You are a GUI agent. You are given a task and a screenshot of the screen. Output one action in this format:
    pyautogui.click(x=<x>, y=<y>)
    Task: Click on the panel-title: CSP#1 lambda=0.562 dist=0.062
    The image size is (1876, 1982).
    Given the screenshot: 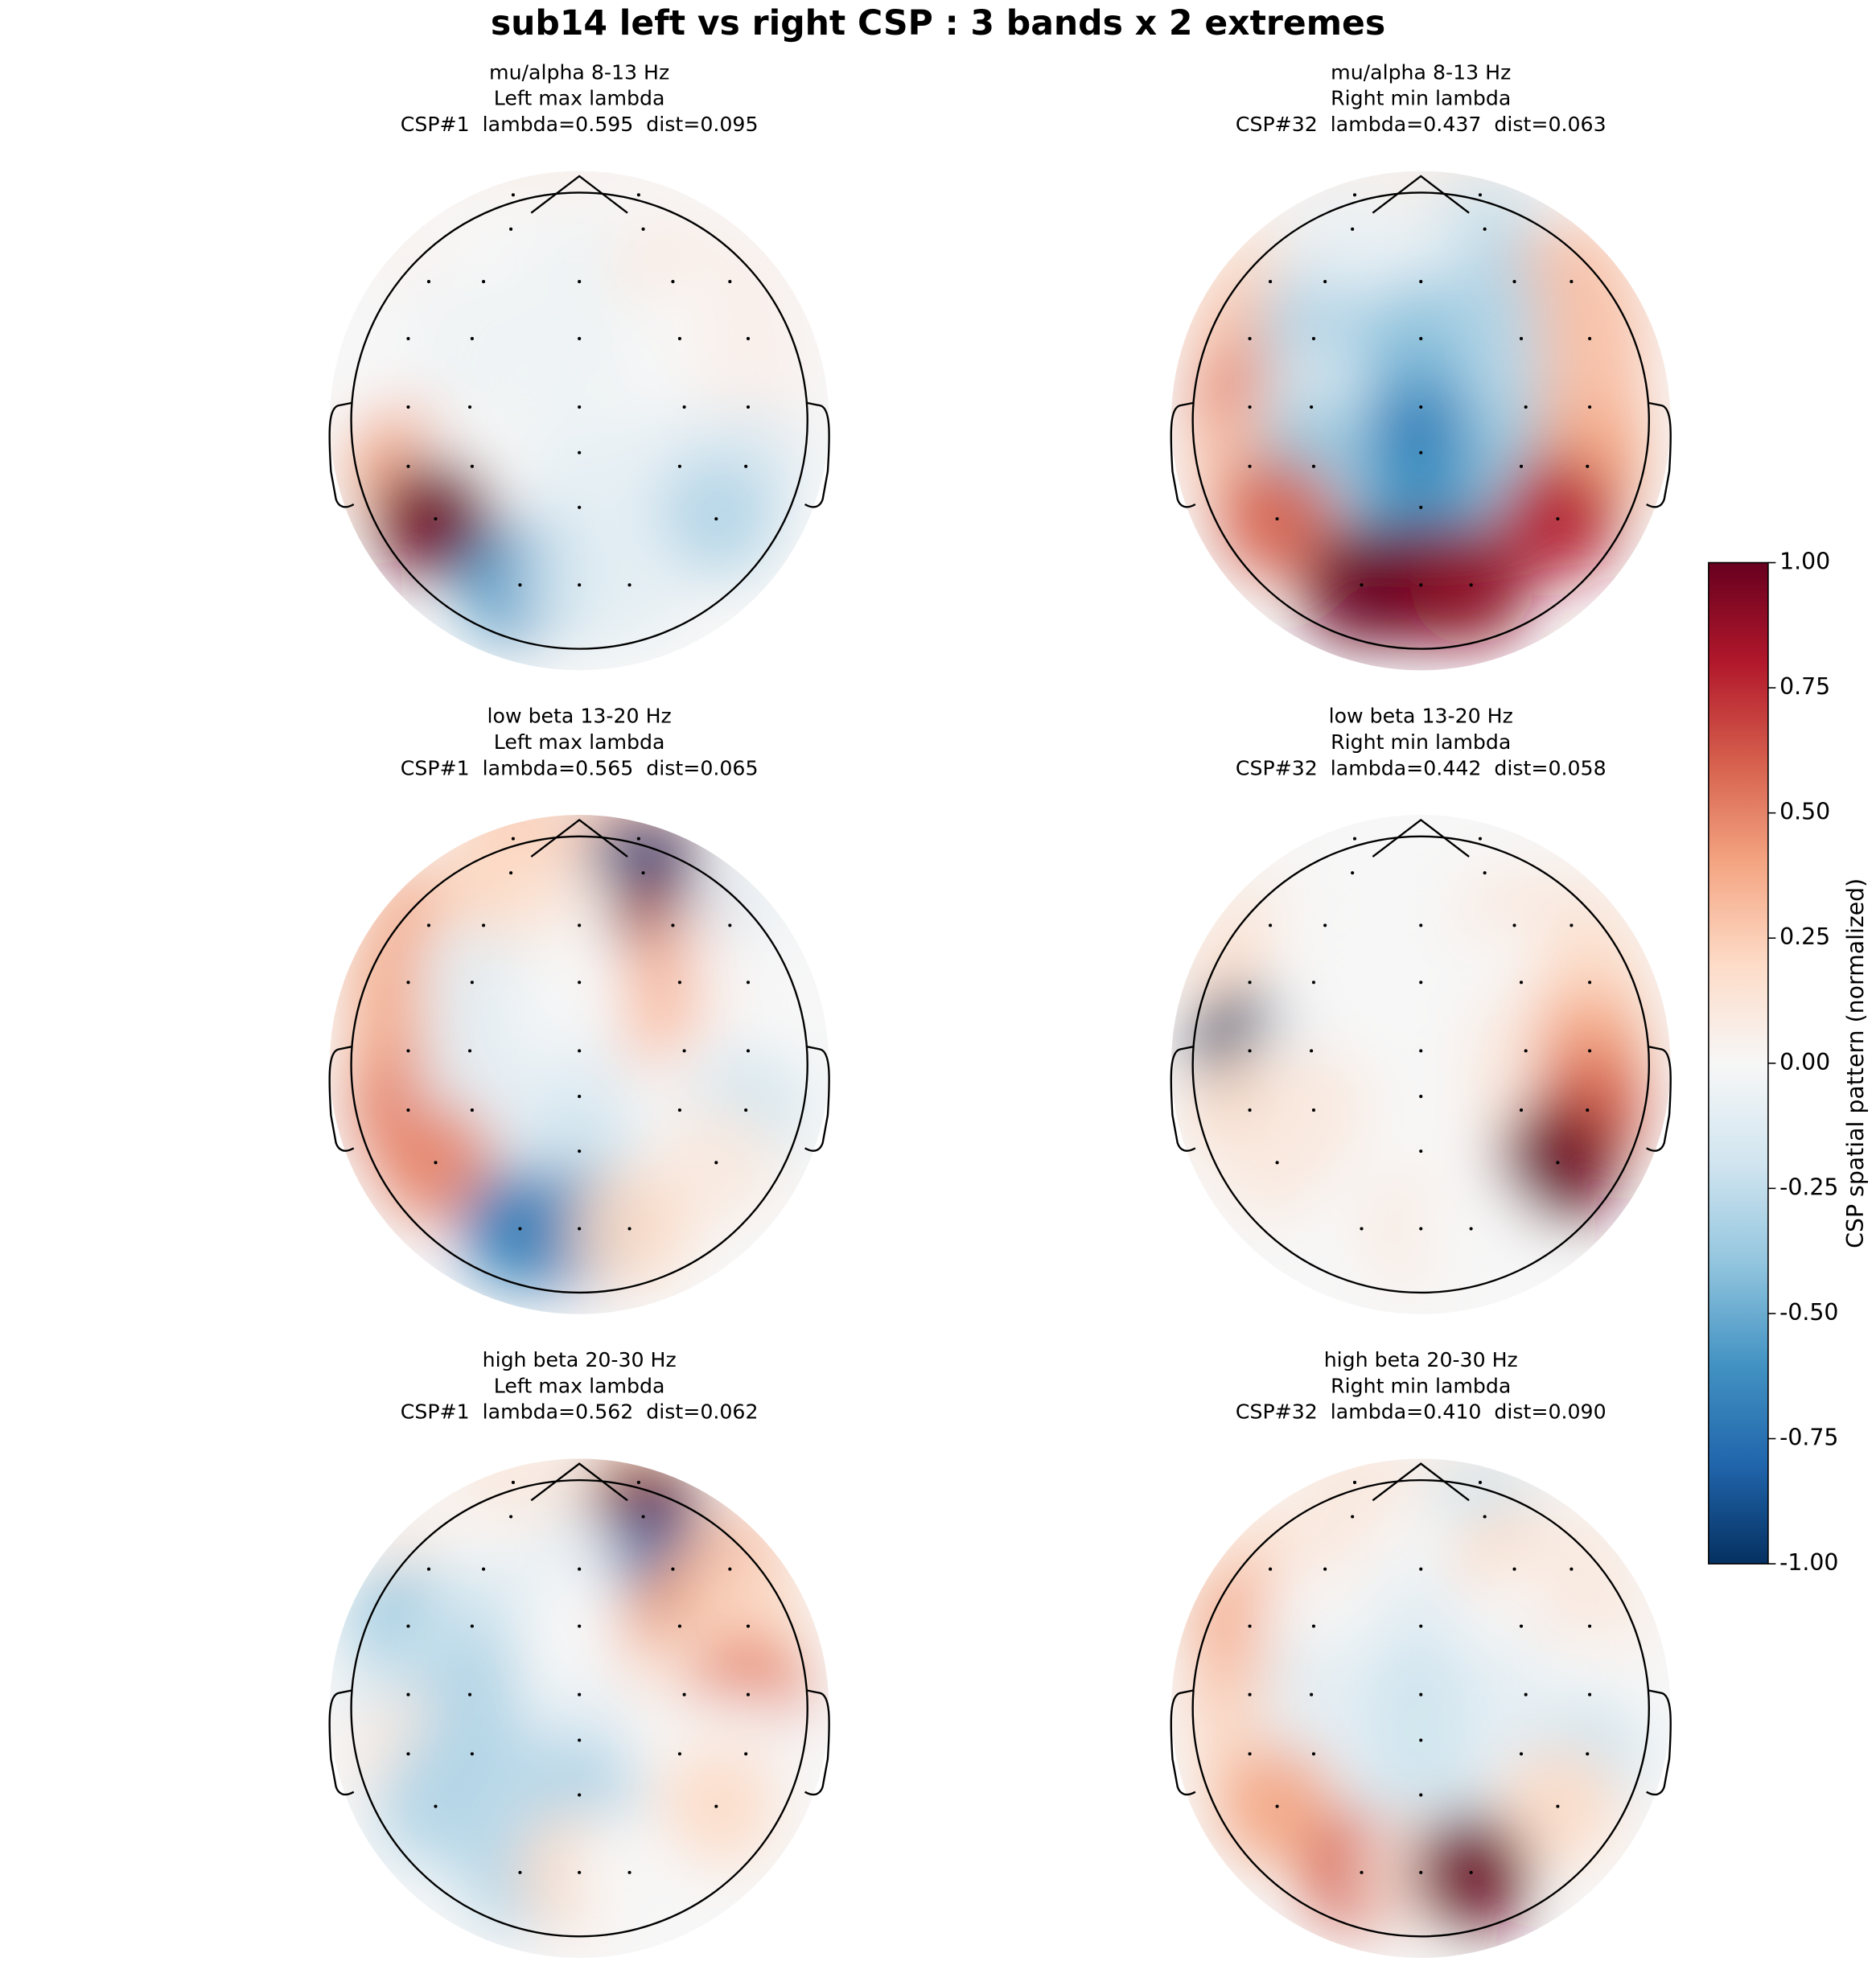 What is the action you would take?
    pyautogui.click(x=580, y=1412)
    